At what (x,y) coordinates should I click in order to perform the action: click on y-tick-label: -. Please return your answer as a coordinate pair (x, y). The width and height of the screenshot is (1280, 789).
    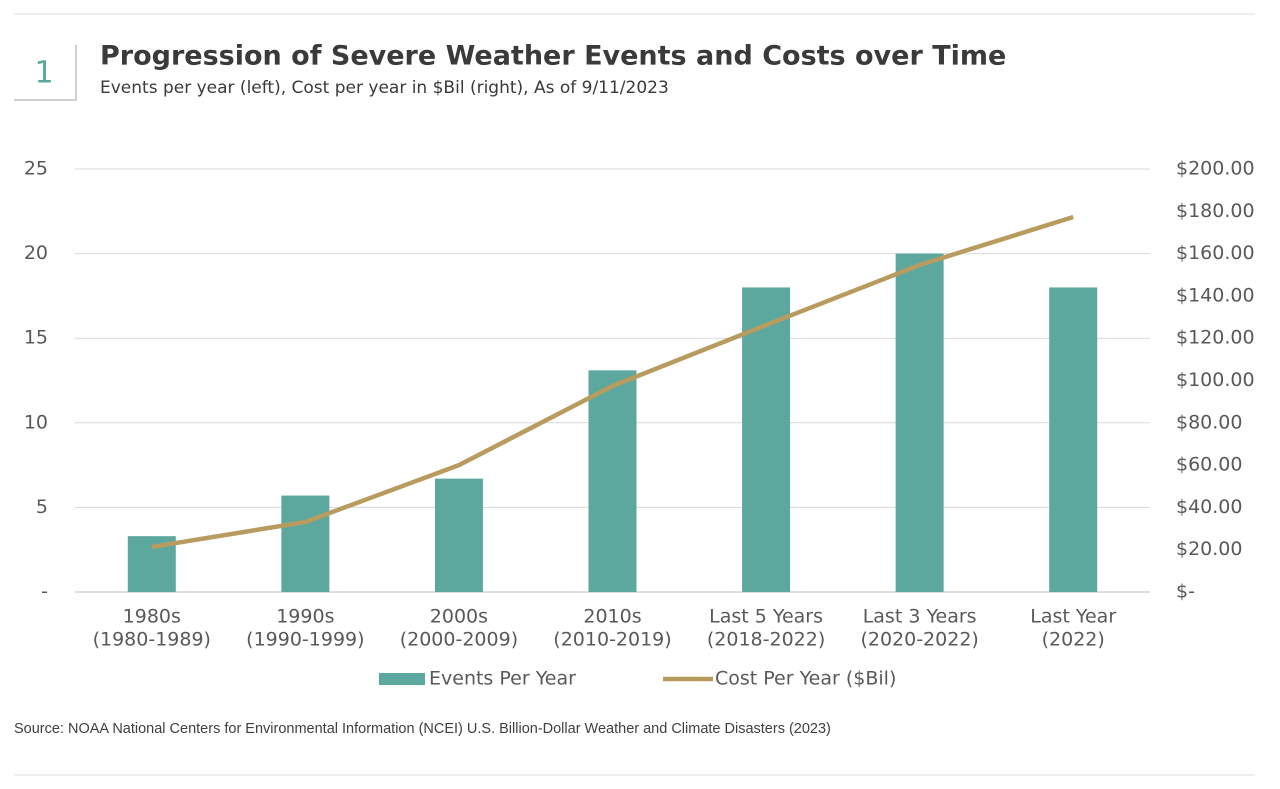
    Looking at the image, I should click on (44, 592).